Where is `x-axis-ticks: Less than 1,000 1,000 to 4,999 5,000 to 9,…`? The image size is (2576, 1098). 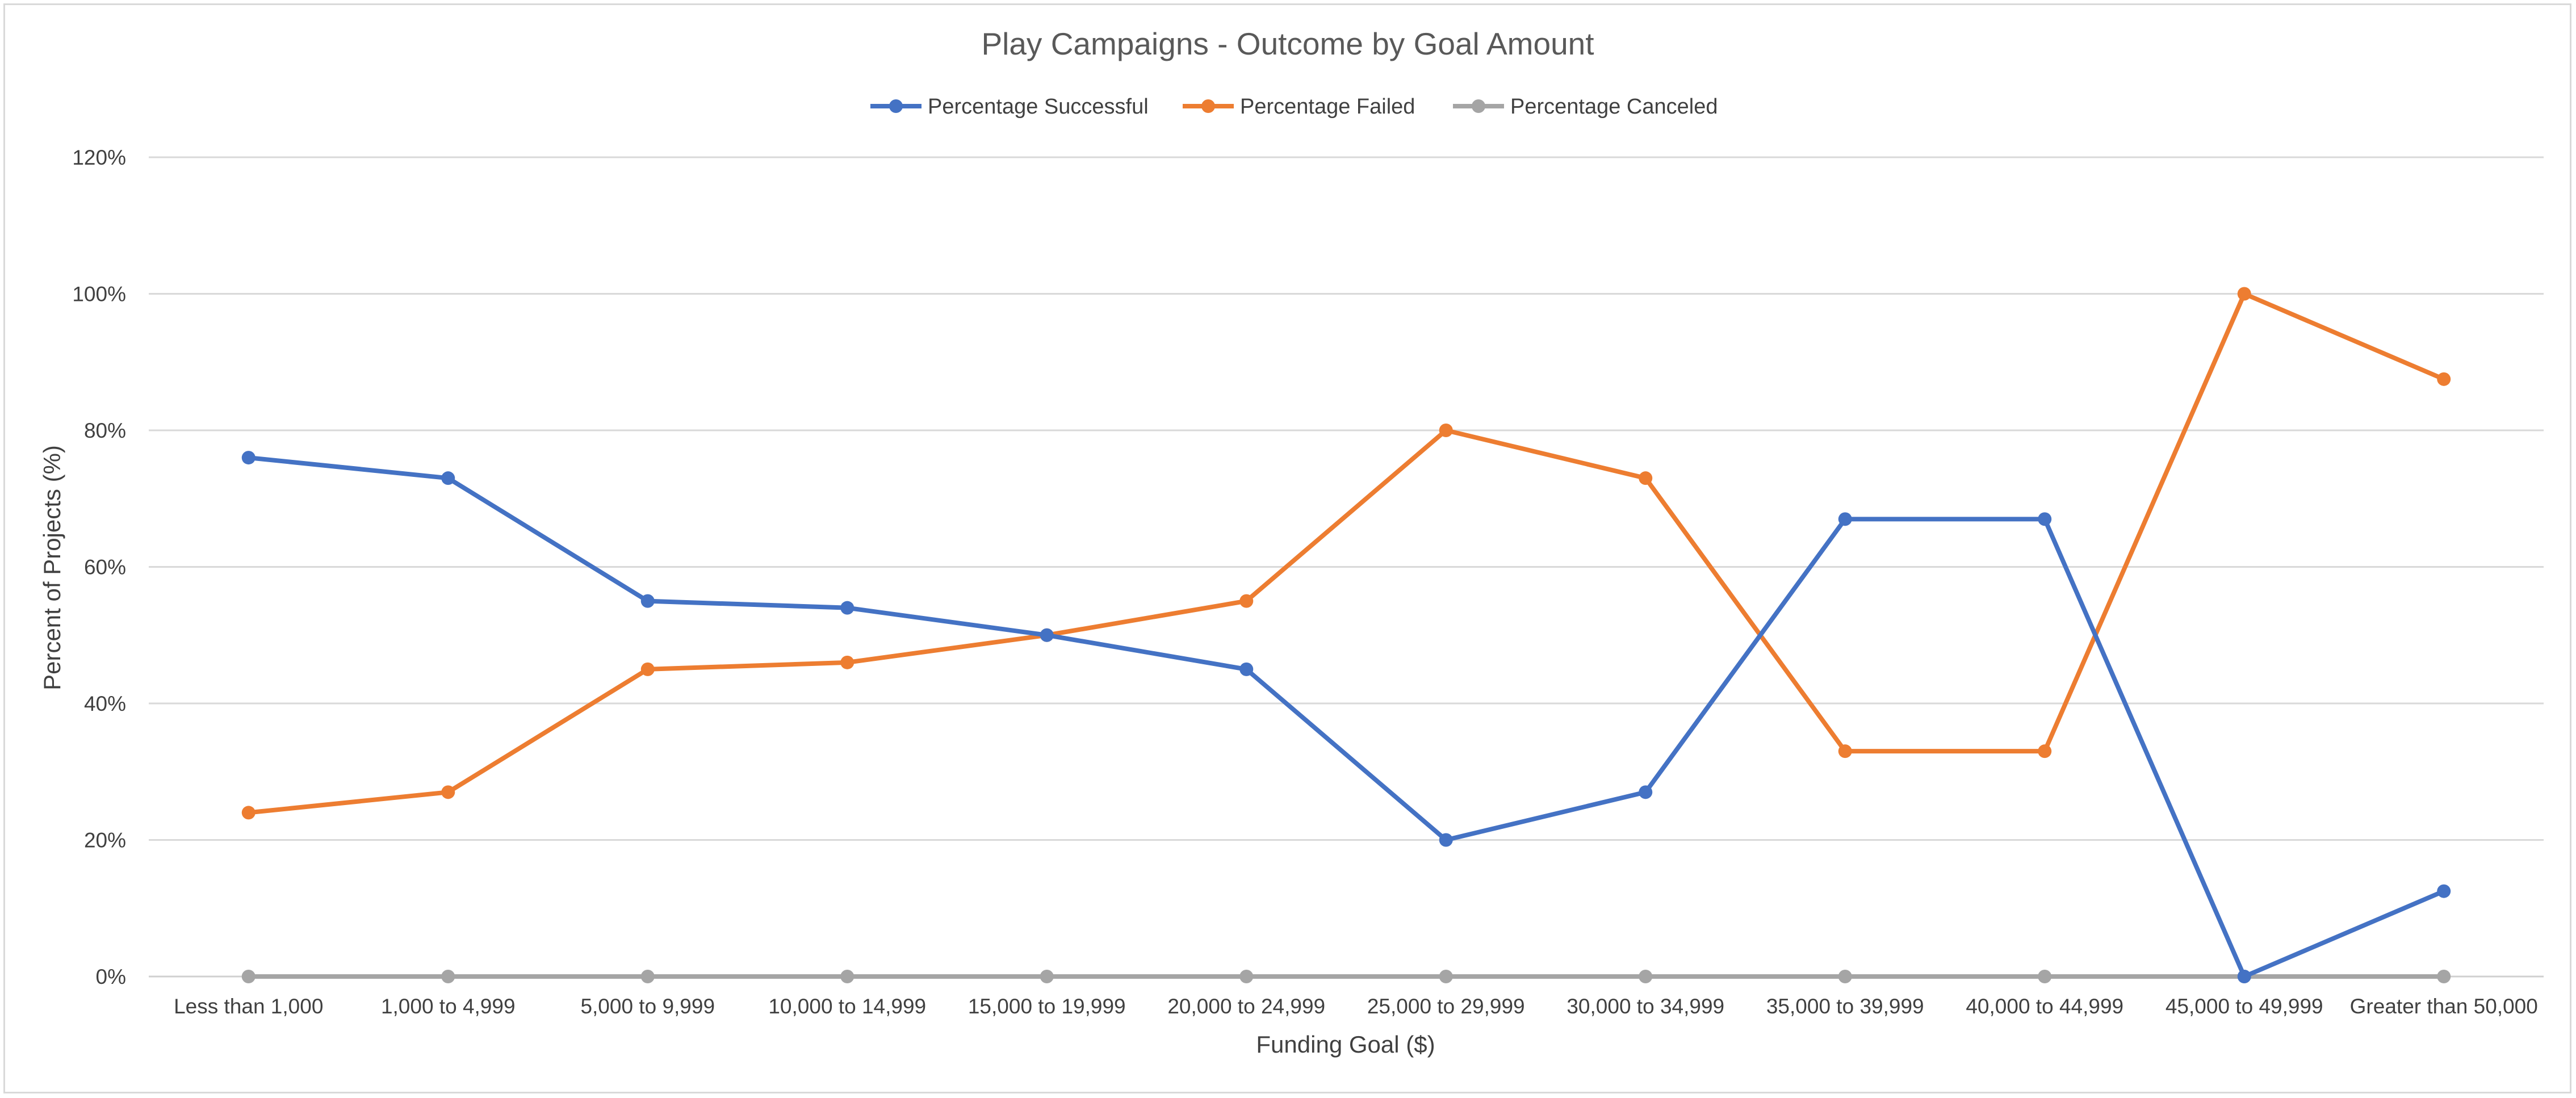
x-axis-ticks: Less than 1,000 1,000 to 4,999 5,000 to 9,… is located at coordinates (1356, 1006).